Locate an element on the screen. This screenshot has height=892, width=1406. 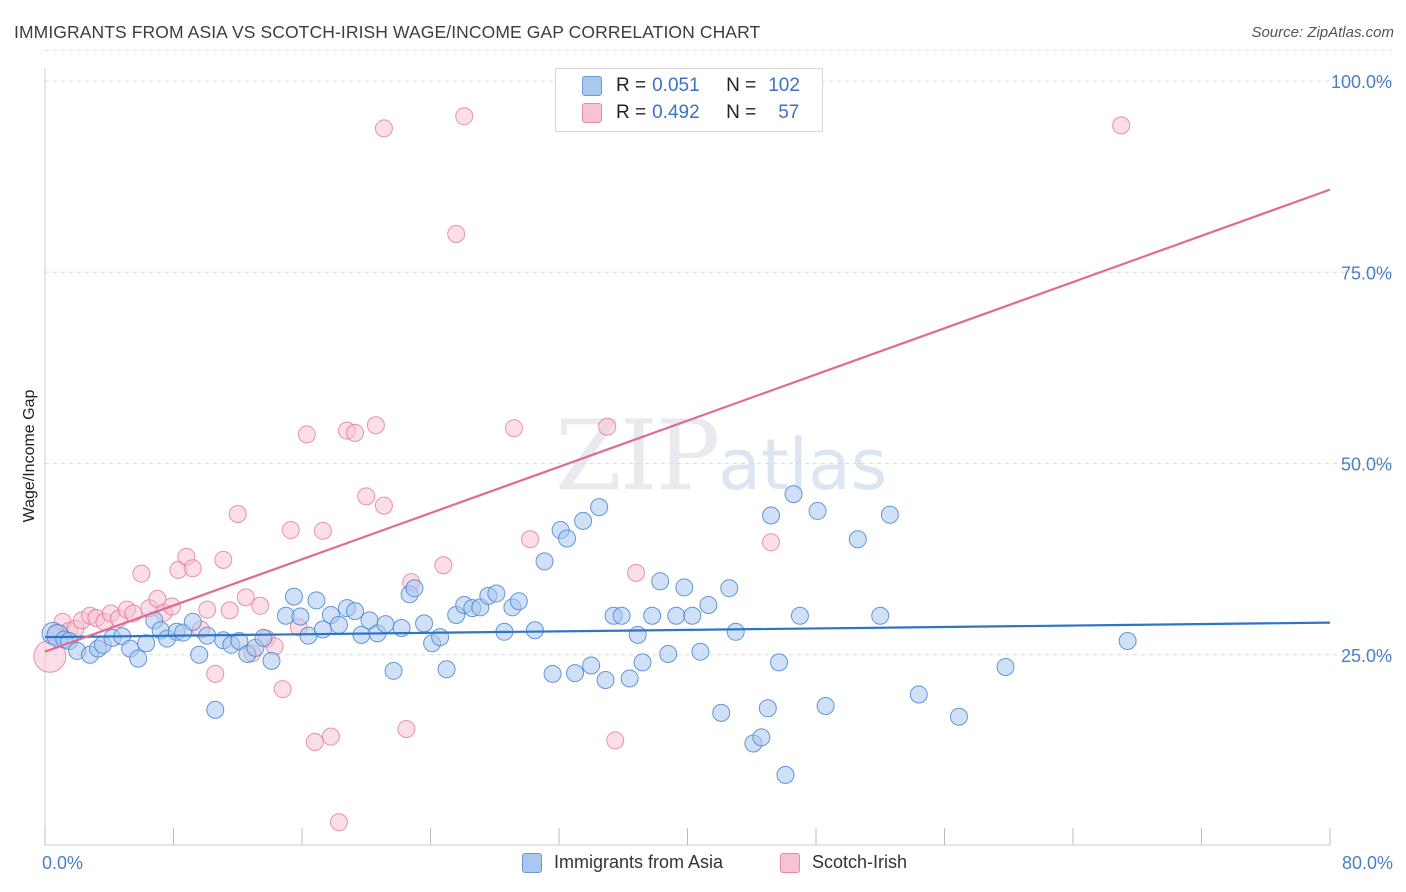
y-tick-label: 25.0% is located at coordinates (1366, 656).